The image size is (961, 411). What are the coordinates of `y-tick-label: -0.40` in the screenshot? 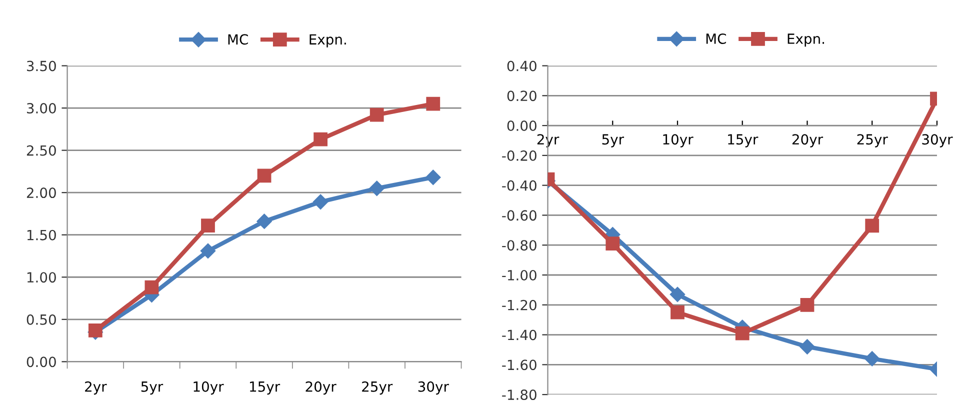 It's located at (519, 185).